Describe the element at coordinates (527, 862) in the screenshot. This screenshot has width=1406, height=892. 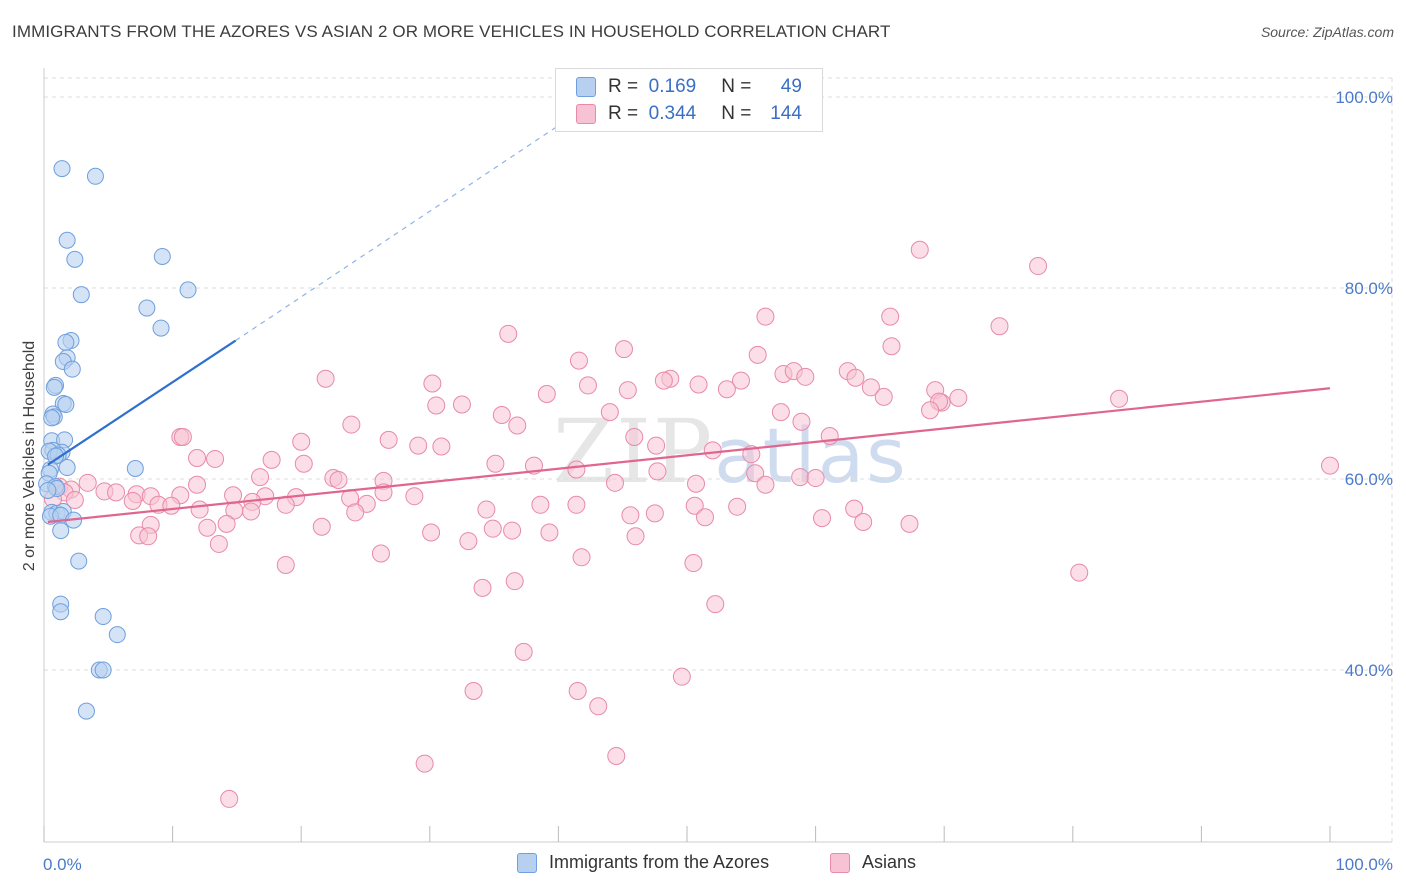
I see `azores-swatch` at that location.